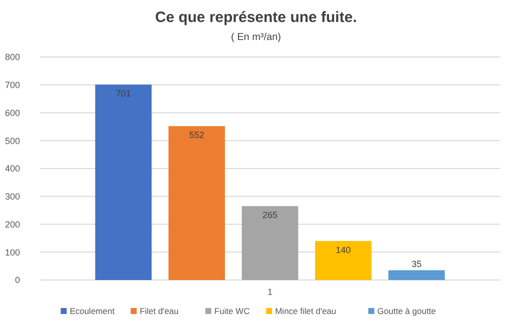  I want to click on legend-label: Goutte à goutte, so click(406, 311).